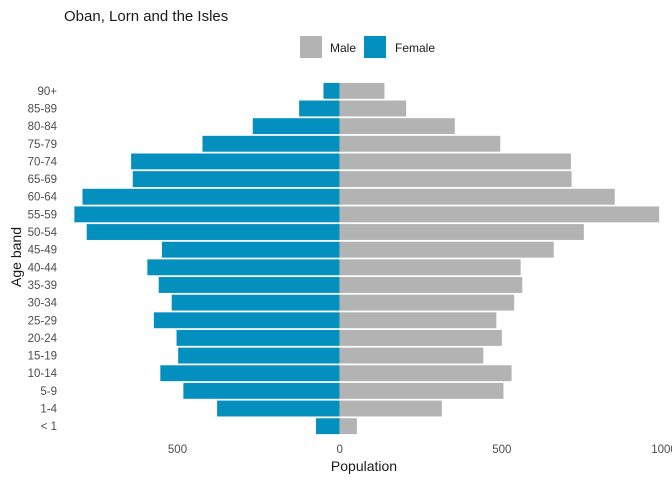 The height and width of the screenshot is (480, 672). Describe the element at coordinates (43, 268) in the screenshot. I see `y-tick-label: 40-44` at that location.